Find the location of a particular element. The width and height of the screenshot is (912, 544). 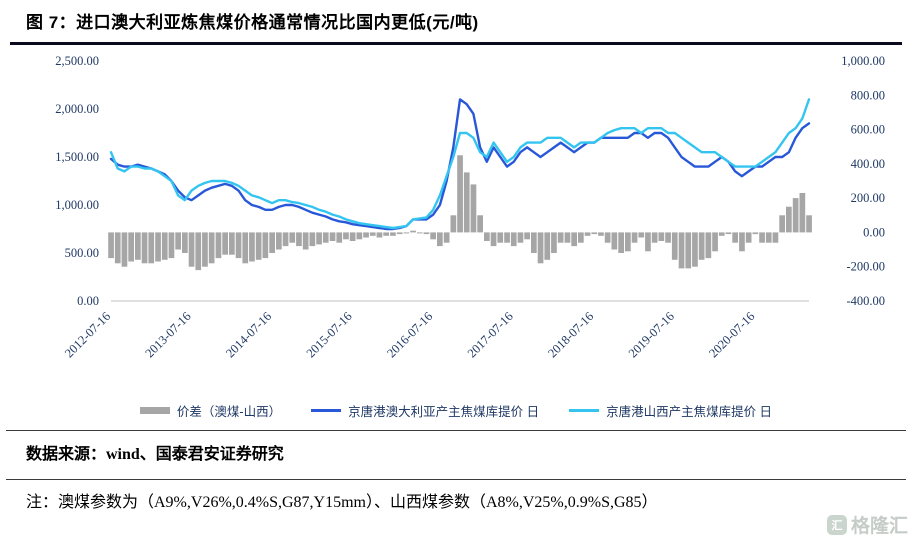

chart-header: 图 7：进口澳大利亚炼焦煤价格通常情况比国内更低(元/吨) is located at coordinates (456, 19).